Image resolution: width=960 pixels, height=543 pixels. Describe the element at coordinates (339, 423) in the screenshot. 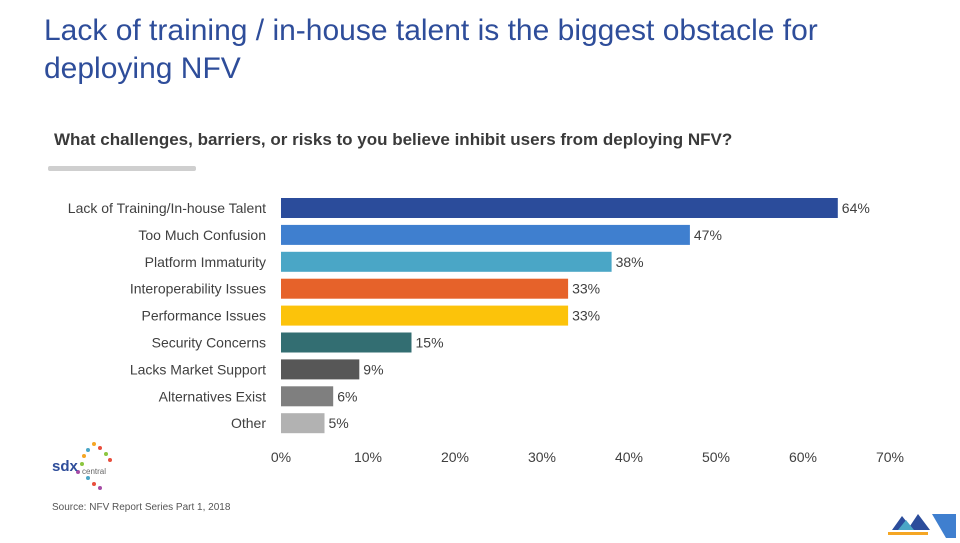

I see `data-label: 5%` at that location.